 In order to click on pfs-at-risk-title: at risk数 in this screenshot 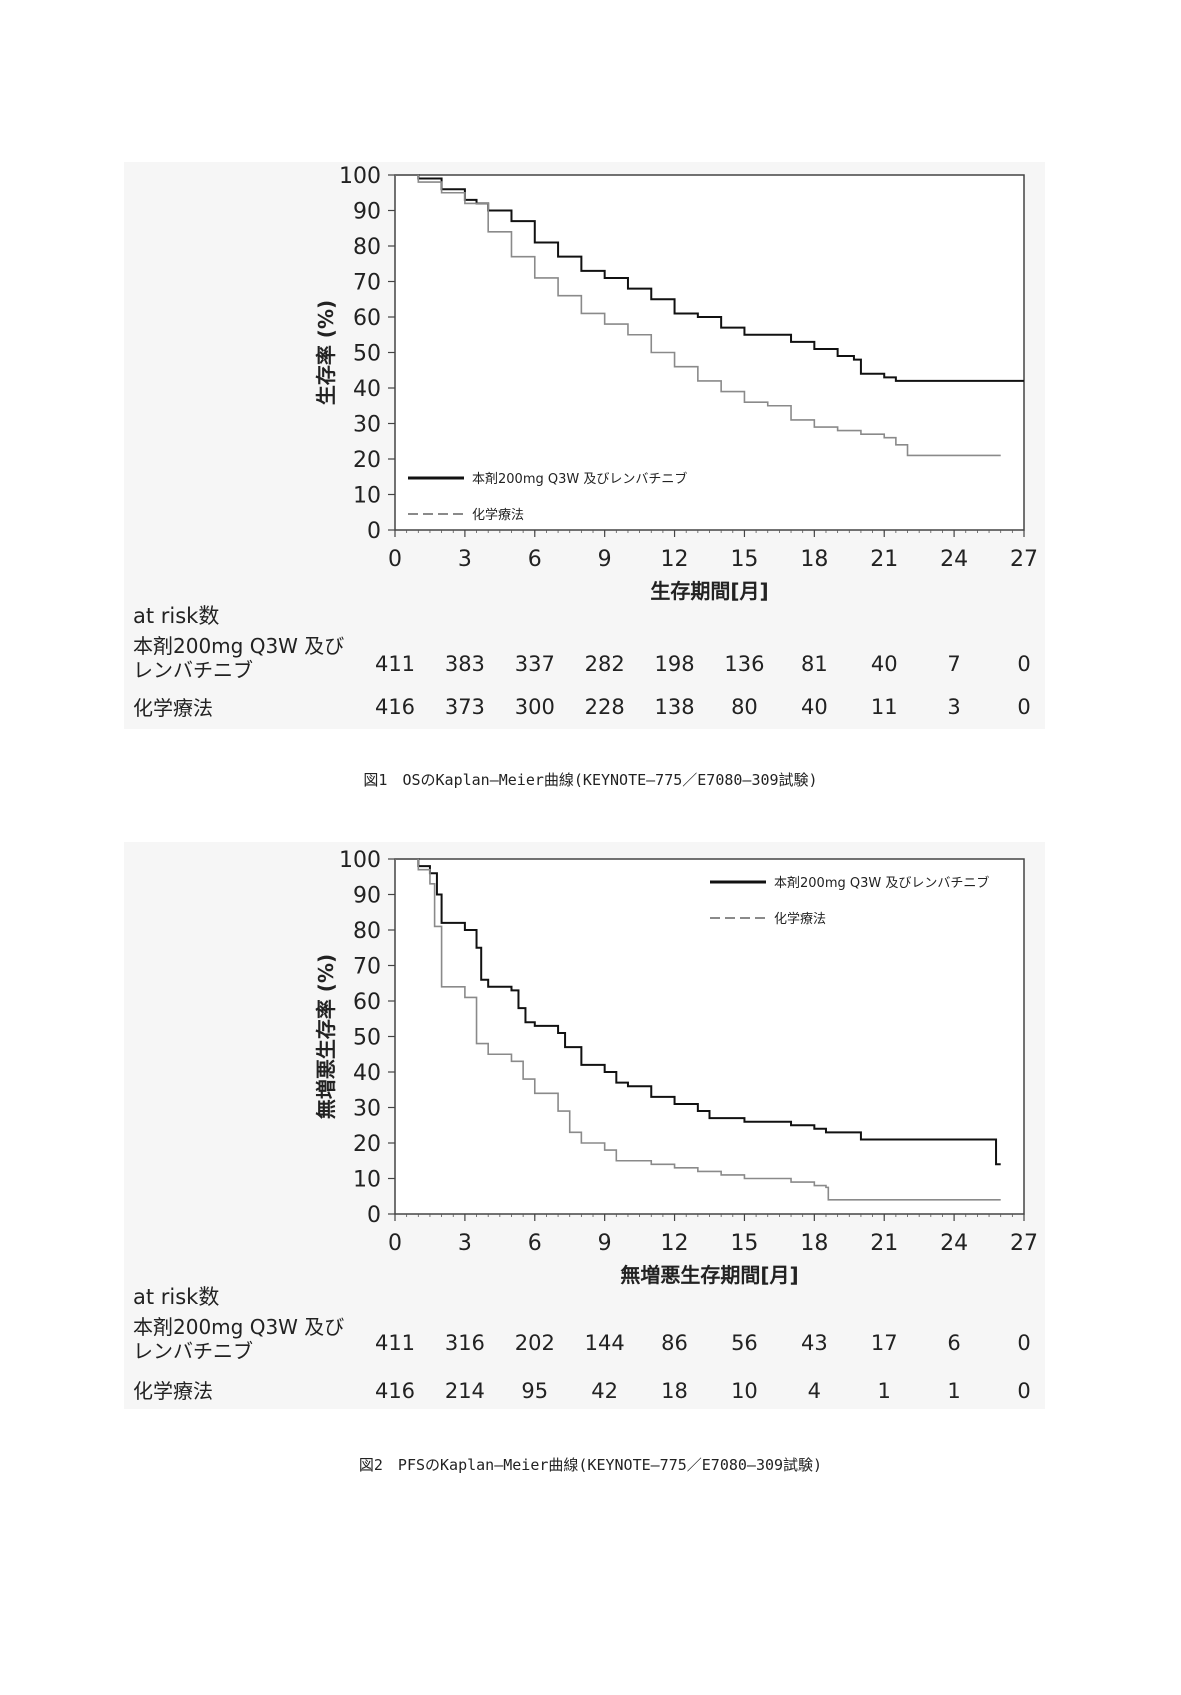, I will do `click(176, 1297)`.